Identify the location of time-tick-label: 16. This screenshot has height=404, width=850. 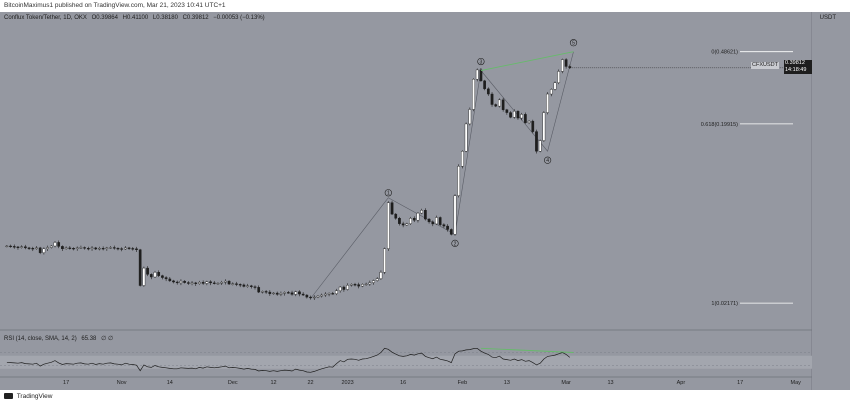
(403, 383).